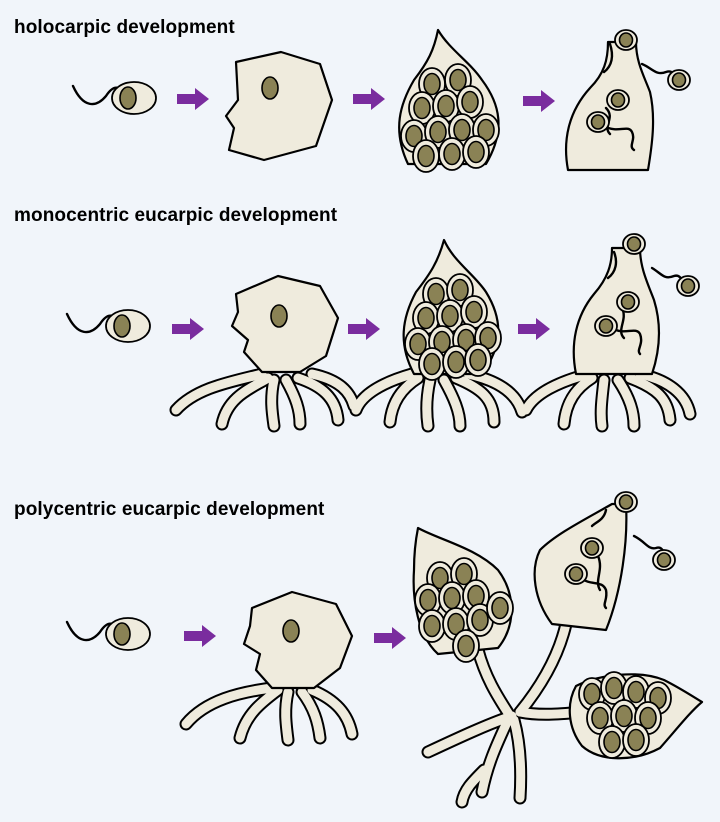 Image resolution: width=720 pixels, height=822 pixels. Describe the element at coordinates (506, 713) in the screenshot. I see `branched-thallus` at that location.